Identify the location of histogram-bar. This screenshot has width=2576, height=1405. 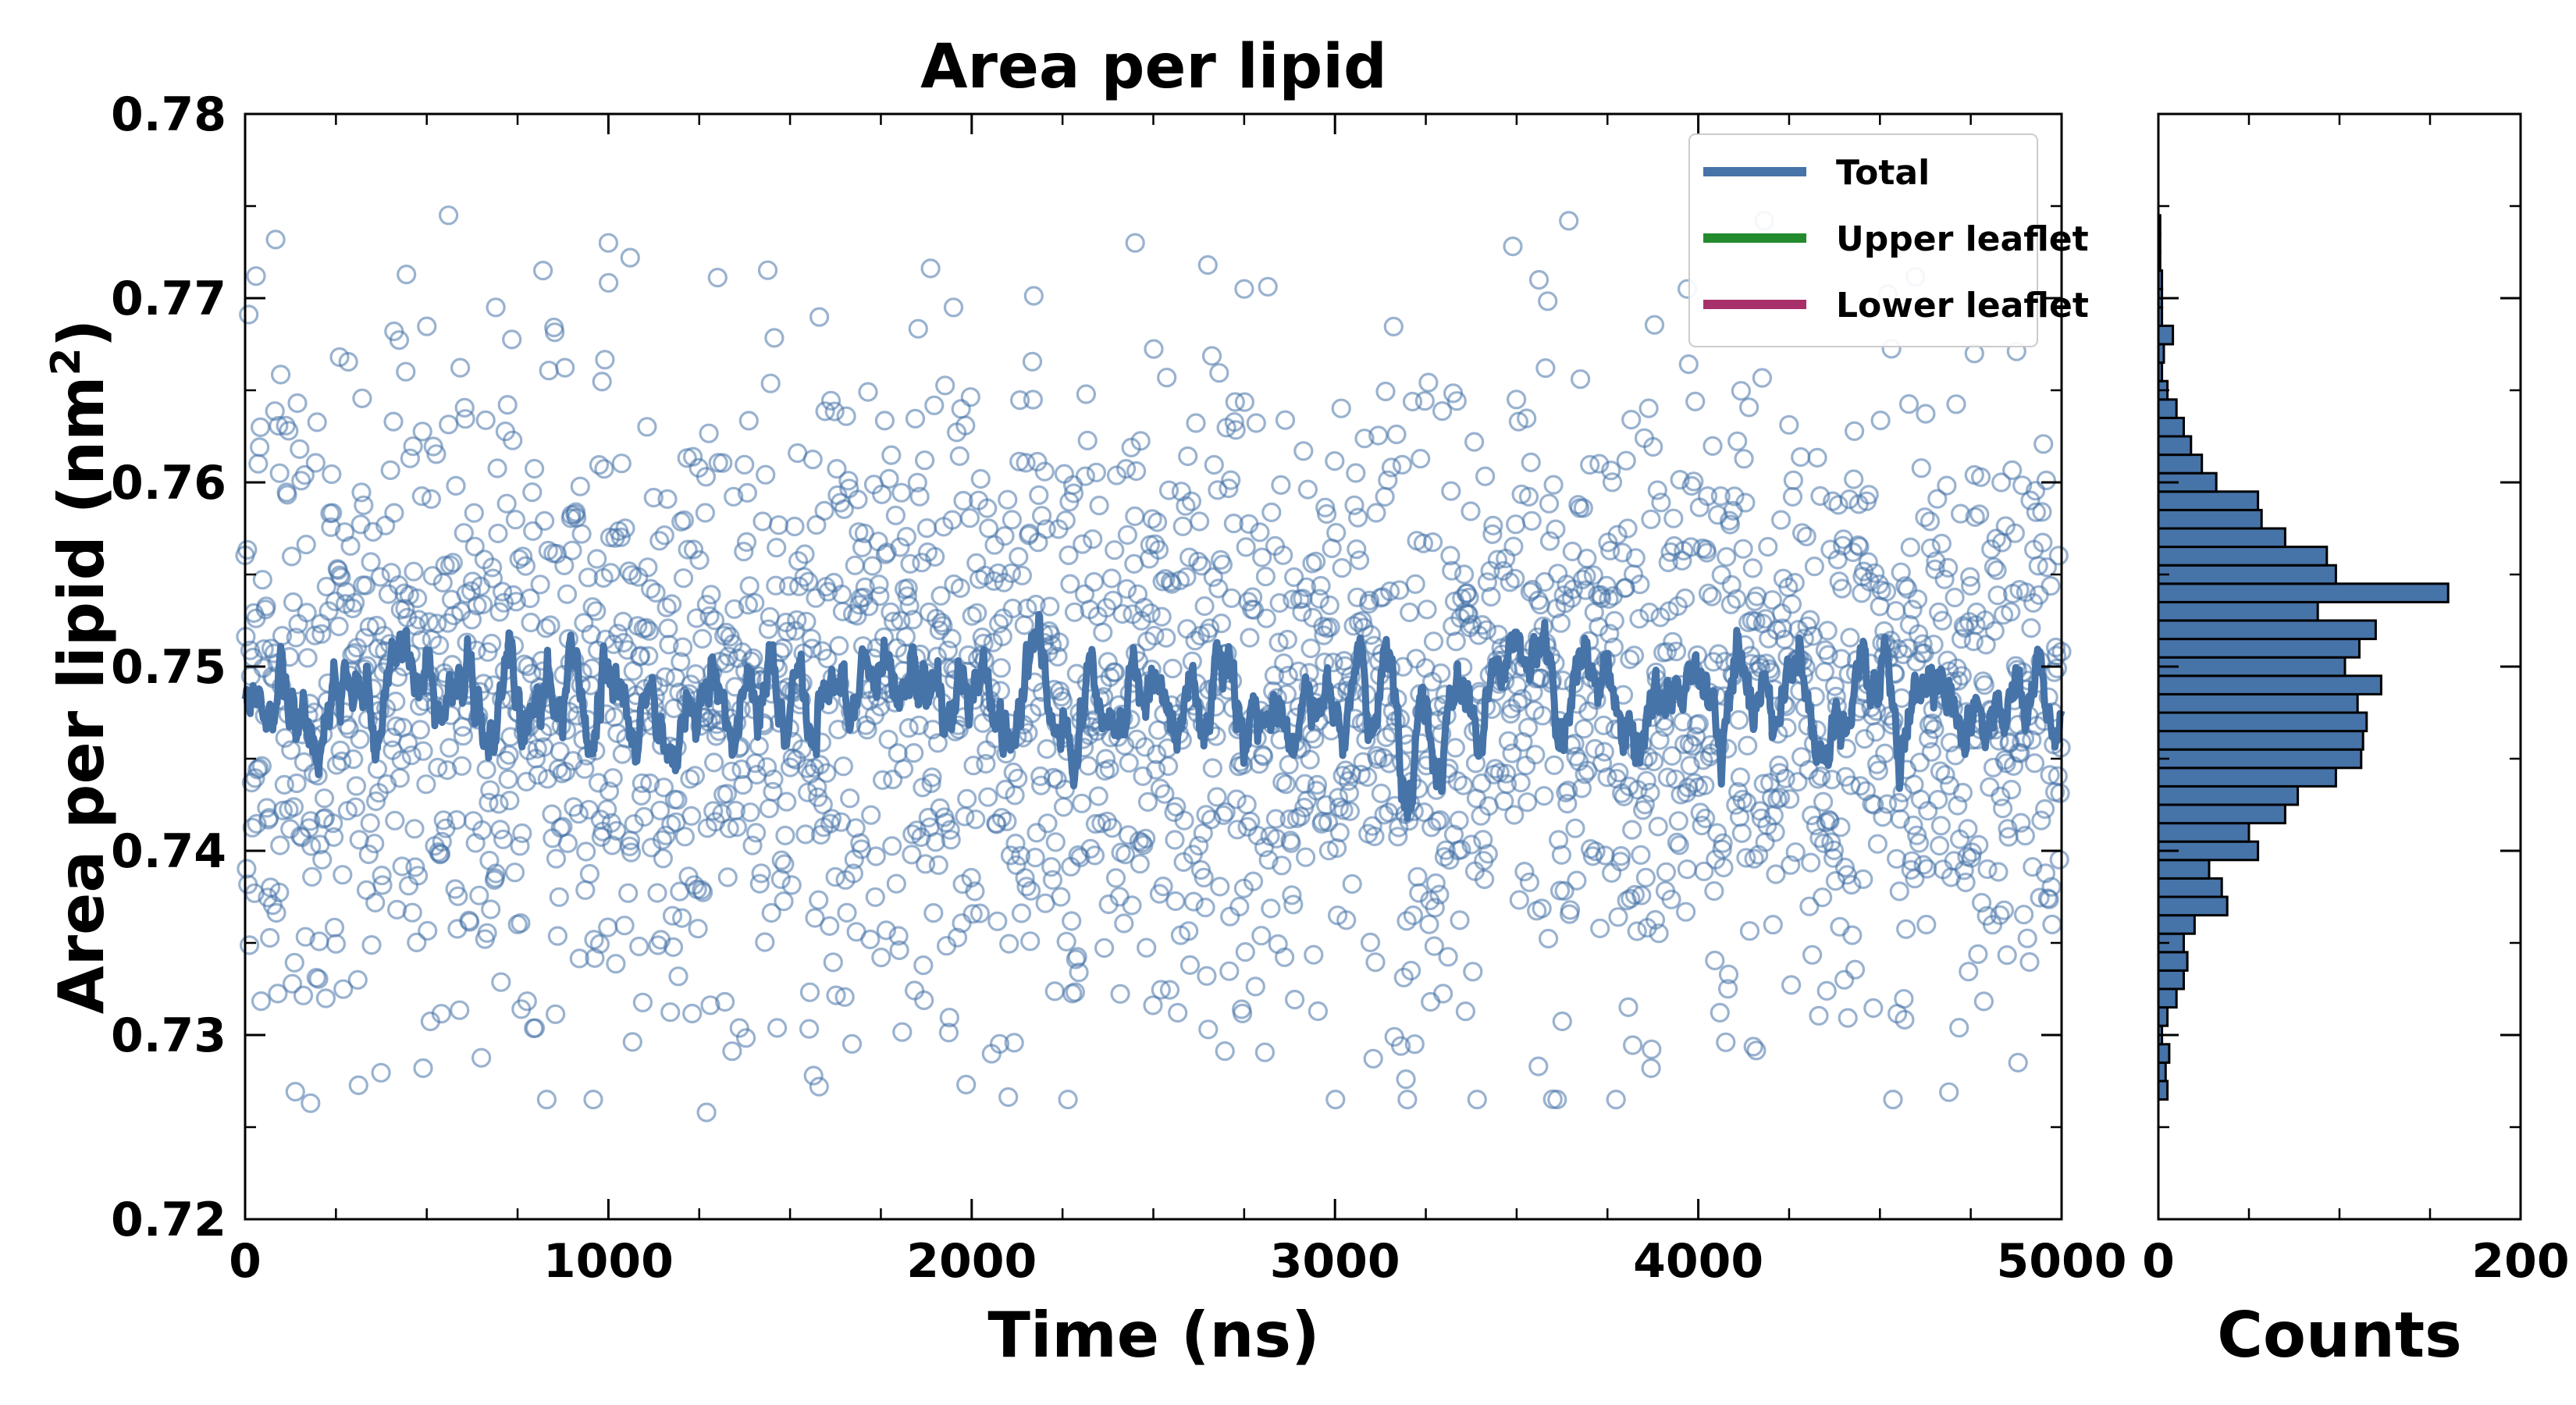
(2269, 684).